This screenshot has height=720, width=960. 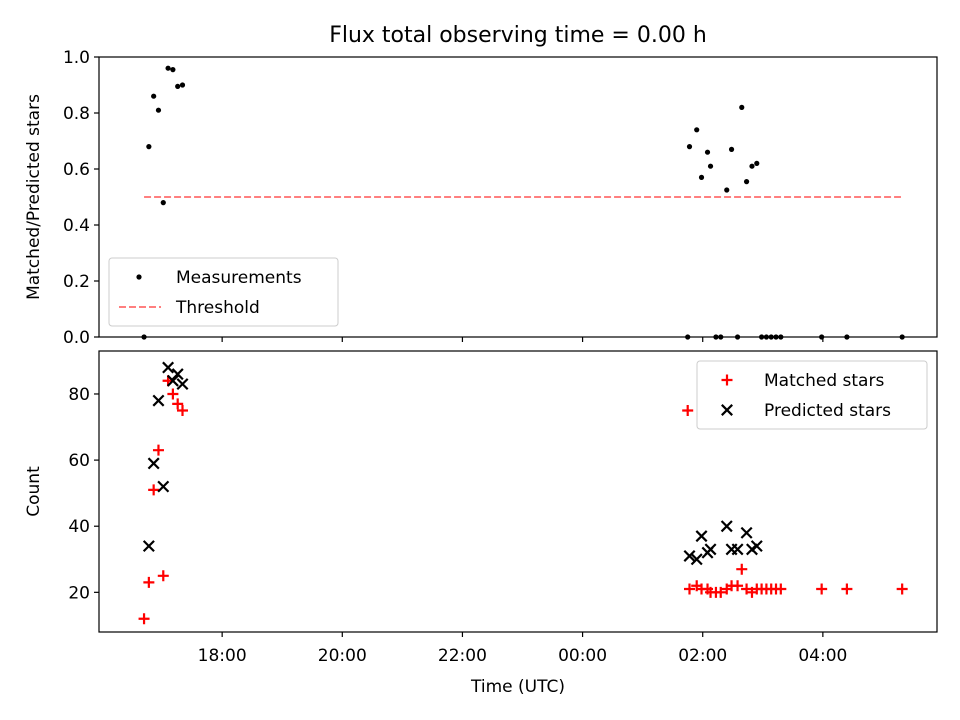 What do you see at coordinates (518, 35) in the screenshot?
I see `figure-title: Flux total observing time = 0.00 h` at bounding box center [518, 35].